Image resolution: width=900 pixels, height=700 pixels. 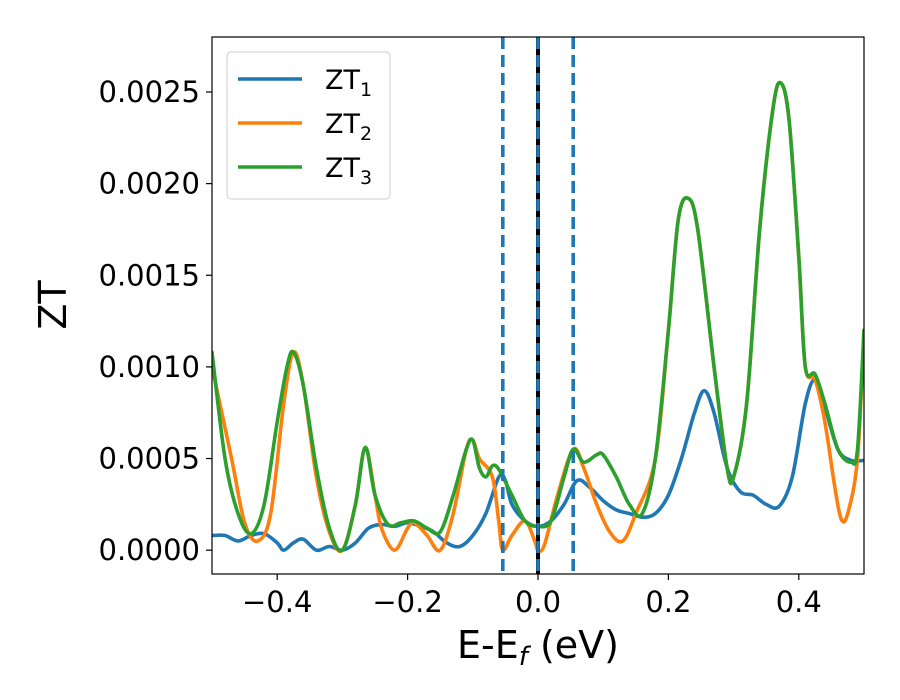 What do you see at coordinates (149, 367) in the screenshot?
I see `y-tick-label: 0.0010` at bounding box center [149, 367].